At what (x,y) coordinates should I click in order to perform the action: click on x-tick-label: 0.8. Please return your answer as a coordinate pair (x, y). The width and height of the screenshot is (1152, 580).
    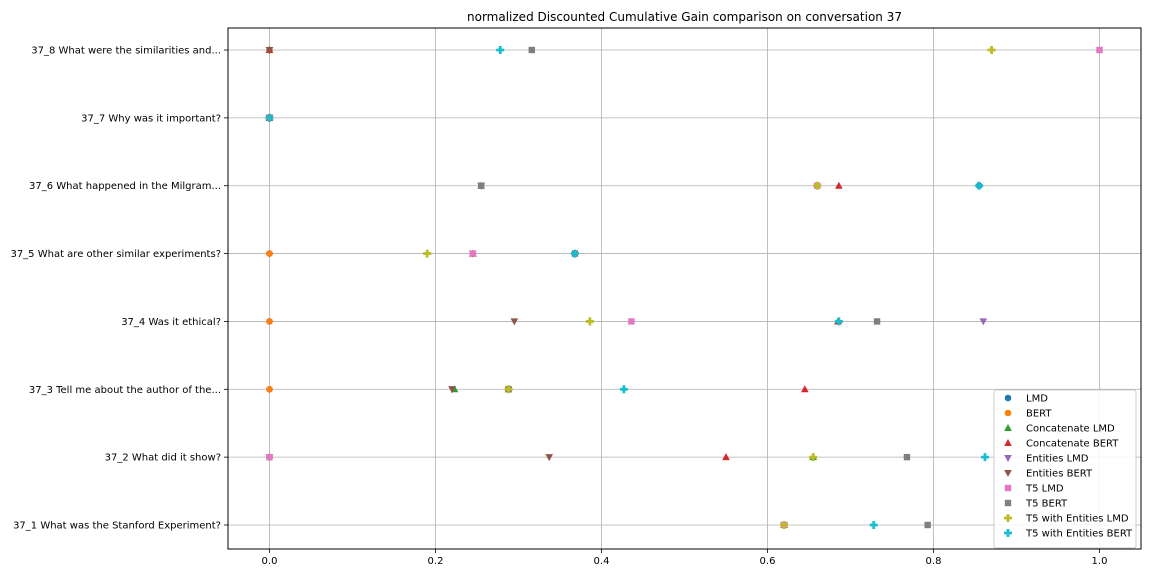
    Looking at the image, I should click on (934, 561).